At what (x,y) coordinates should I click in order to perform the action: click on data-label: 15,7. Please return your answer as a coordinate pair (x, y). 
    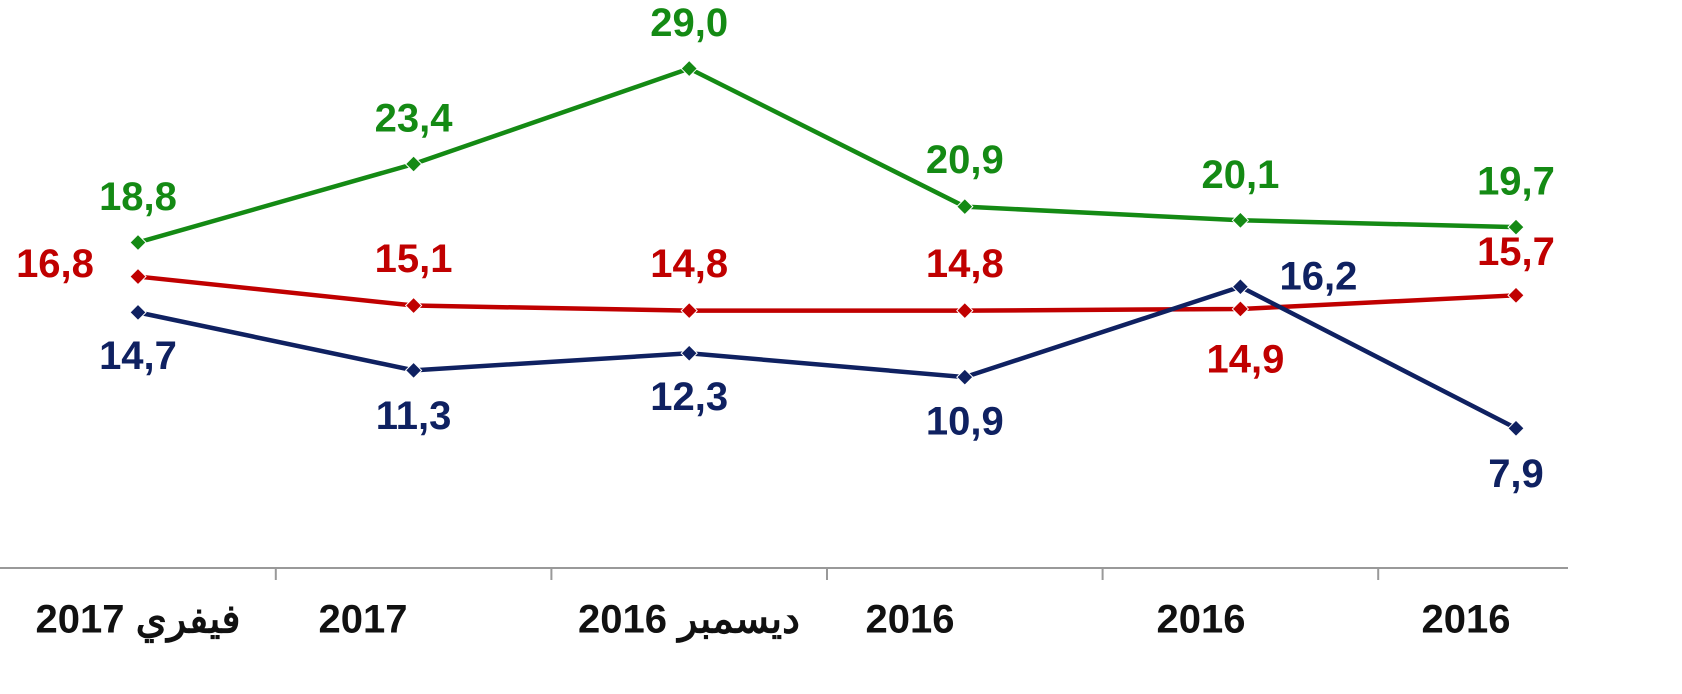
    Looking at the image, I should click on (1516, 252).